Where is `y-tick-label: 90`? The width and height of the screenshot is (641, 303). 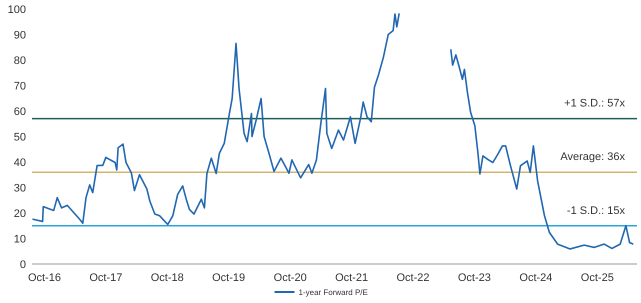 y-tick-label: 90 is located at coordinates (20, 35).